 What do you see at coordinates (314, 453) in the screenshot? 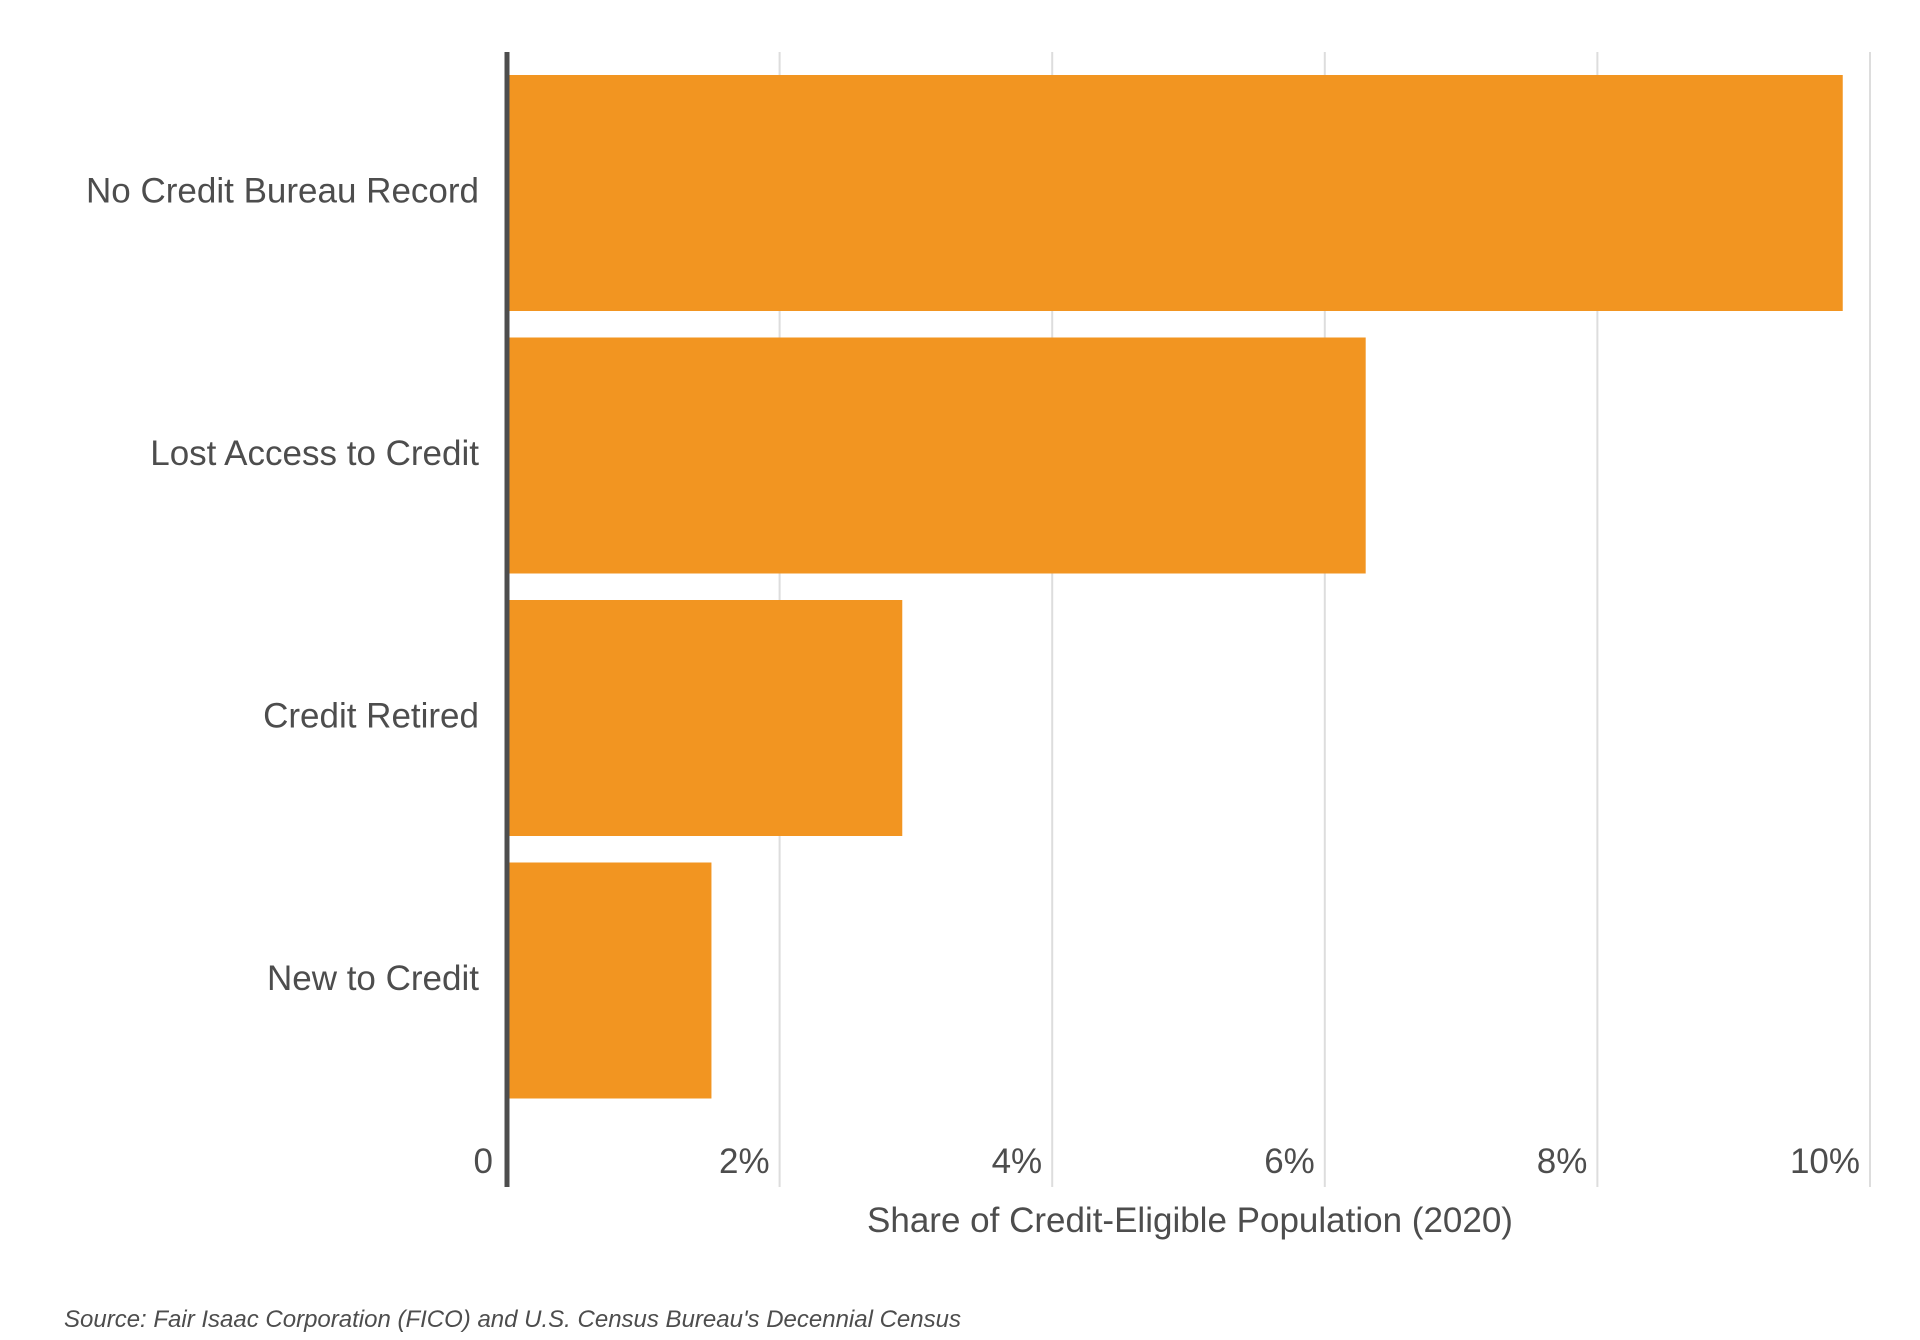
I see `category-label: Lost Access to Credit` at bounding box center [314, 453].